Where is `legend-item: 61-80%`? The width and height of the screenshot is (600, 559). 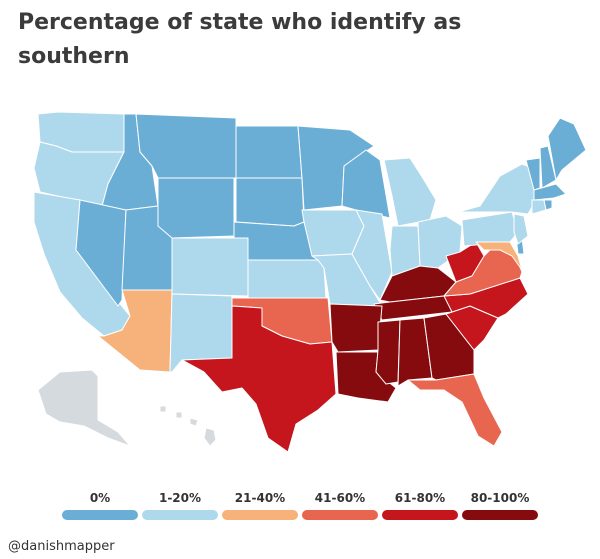 legend-item: 61-80% is located at coordinates (420, 505).